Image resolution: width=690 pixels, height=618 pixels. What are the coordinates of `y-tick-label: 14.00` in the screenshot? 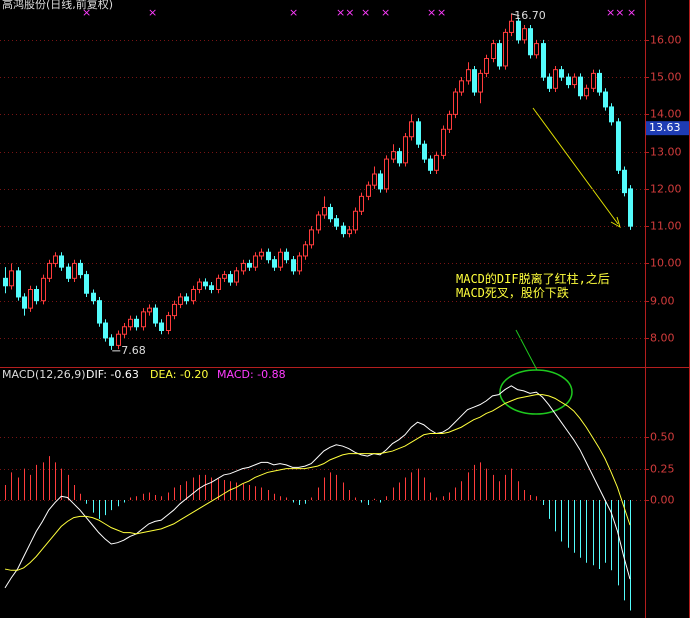 It's located at (666, 114).